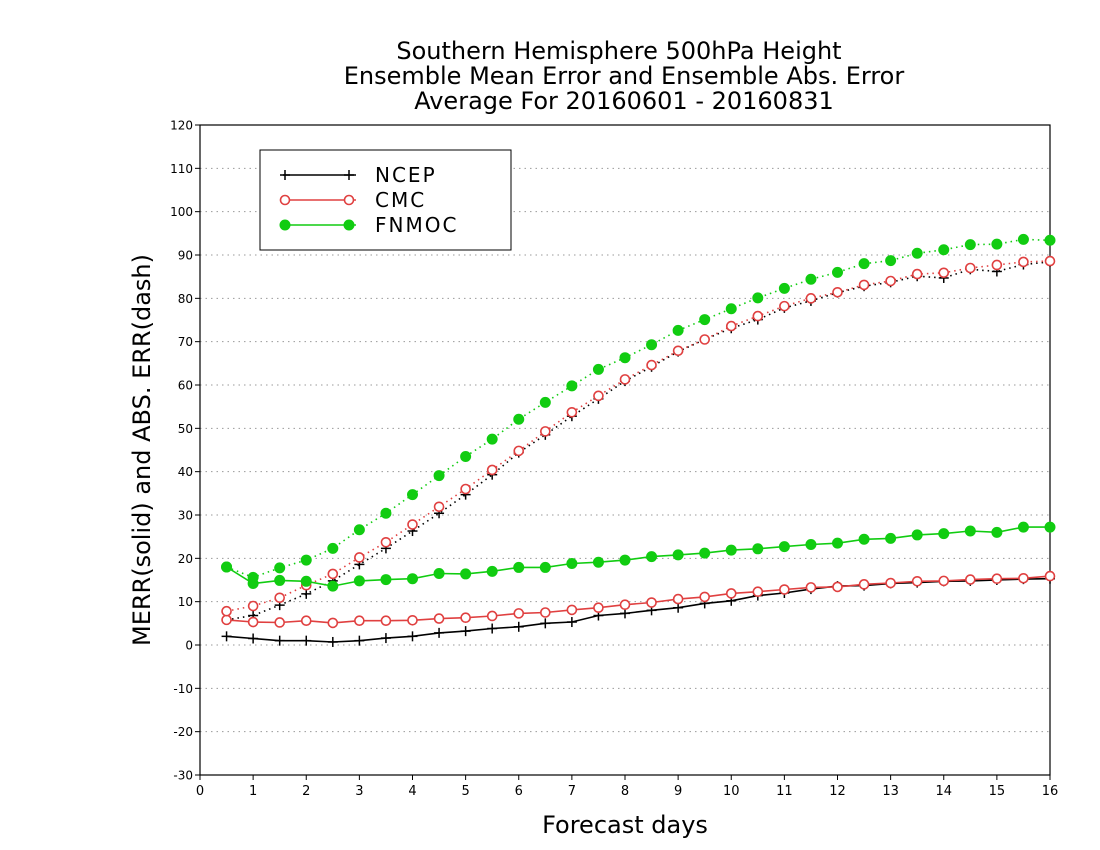 The width and height of the screenshot is (1100, 850). Describe the element at coordinates (181, 126) in the screenshot. I see `y-tick-label: 120` at that location.